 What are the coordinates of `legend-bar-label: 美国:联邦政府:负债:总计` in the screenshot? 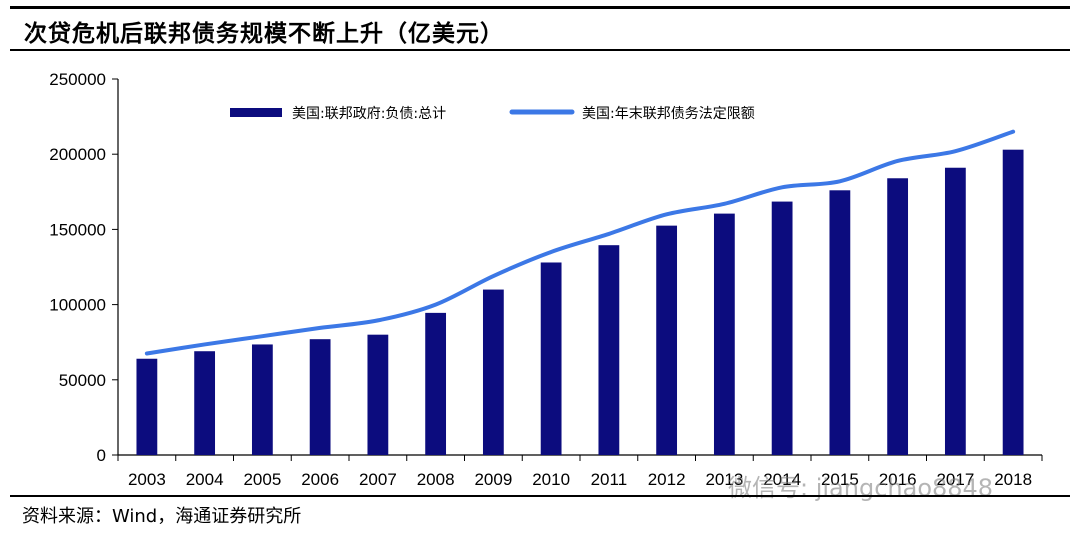 It's located at (369, 114).